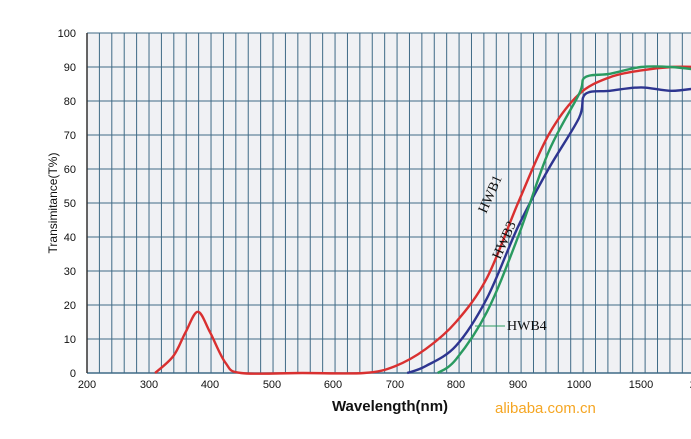 The width and height of the screenshot is (691, 439). I want to click on y-tick-label: 90, so click(70, 68).